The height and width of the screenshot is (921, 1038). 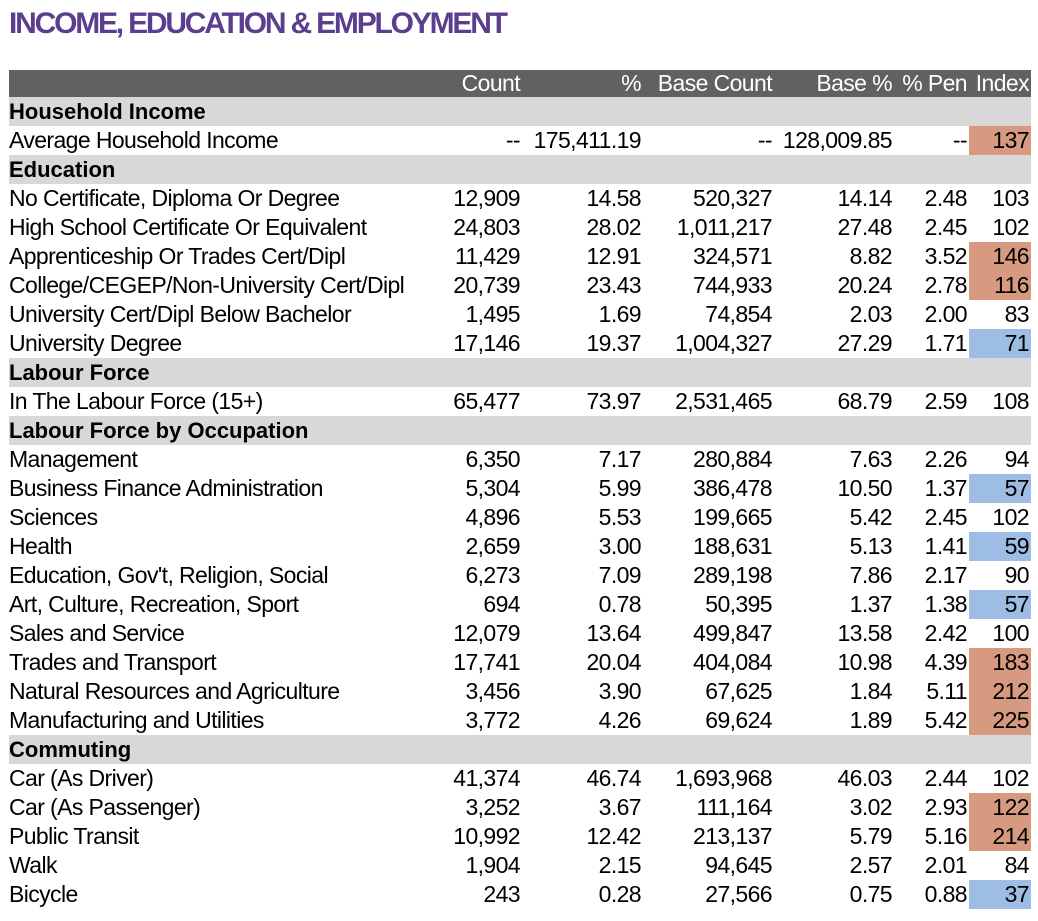 I want to click on row-label: College/CEGEP/Non-University Cert/Dipl, so click(x=207, y=285).